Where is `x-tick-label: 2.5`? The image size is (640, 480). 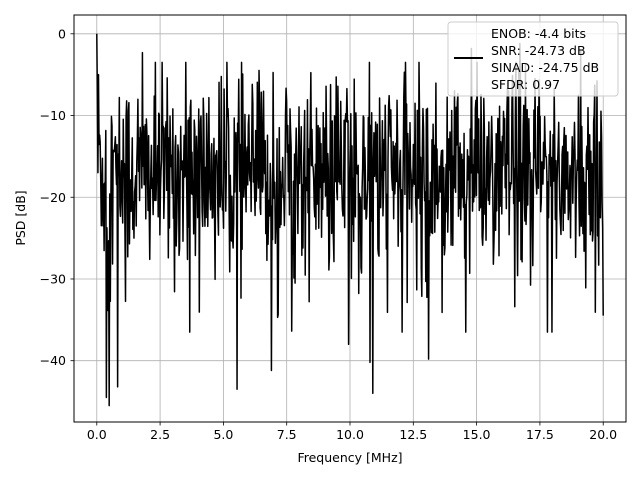
x-tick-label: 2.5 is located at coordinates (160, 434).